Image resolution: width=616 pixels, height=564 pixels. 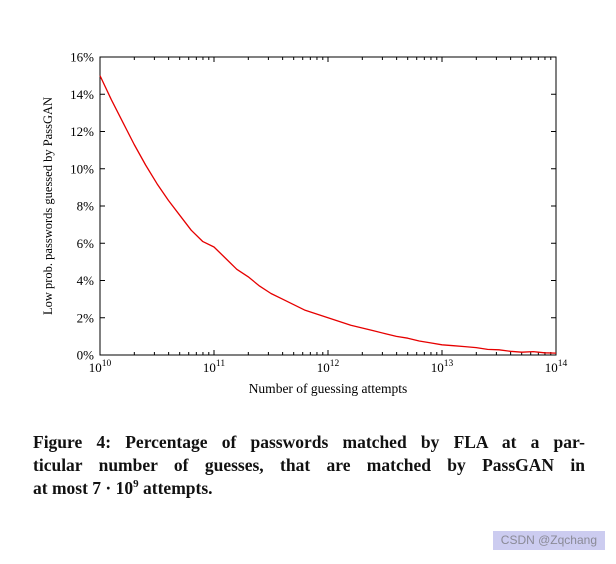 What do you see at coordinates (86, 355) in the screenshot?
I see `y-tick-label: 0%` at bounding box center [86, 355].